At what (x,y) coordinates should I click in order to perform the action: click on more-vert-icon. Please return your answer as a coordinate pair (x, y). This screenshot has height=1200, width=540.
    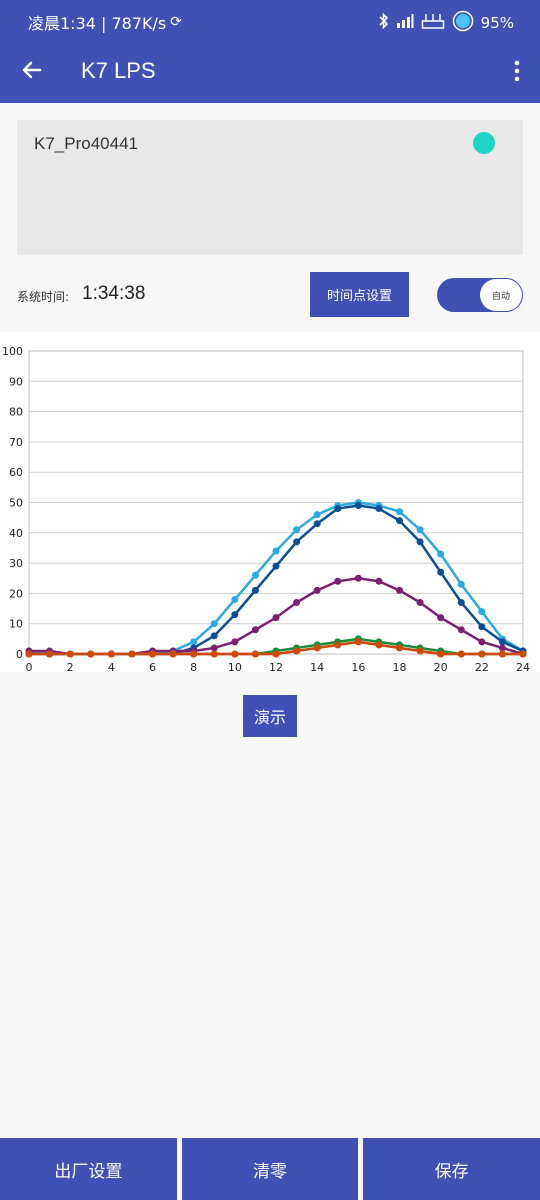
    Looking at the image, I should click on (517, 71).